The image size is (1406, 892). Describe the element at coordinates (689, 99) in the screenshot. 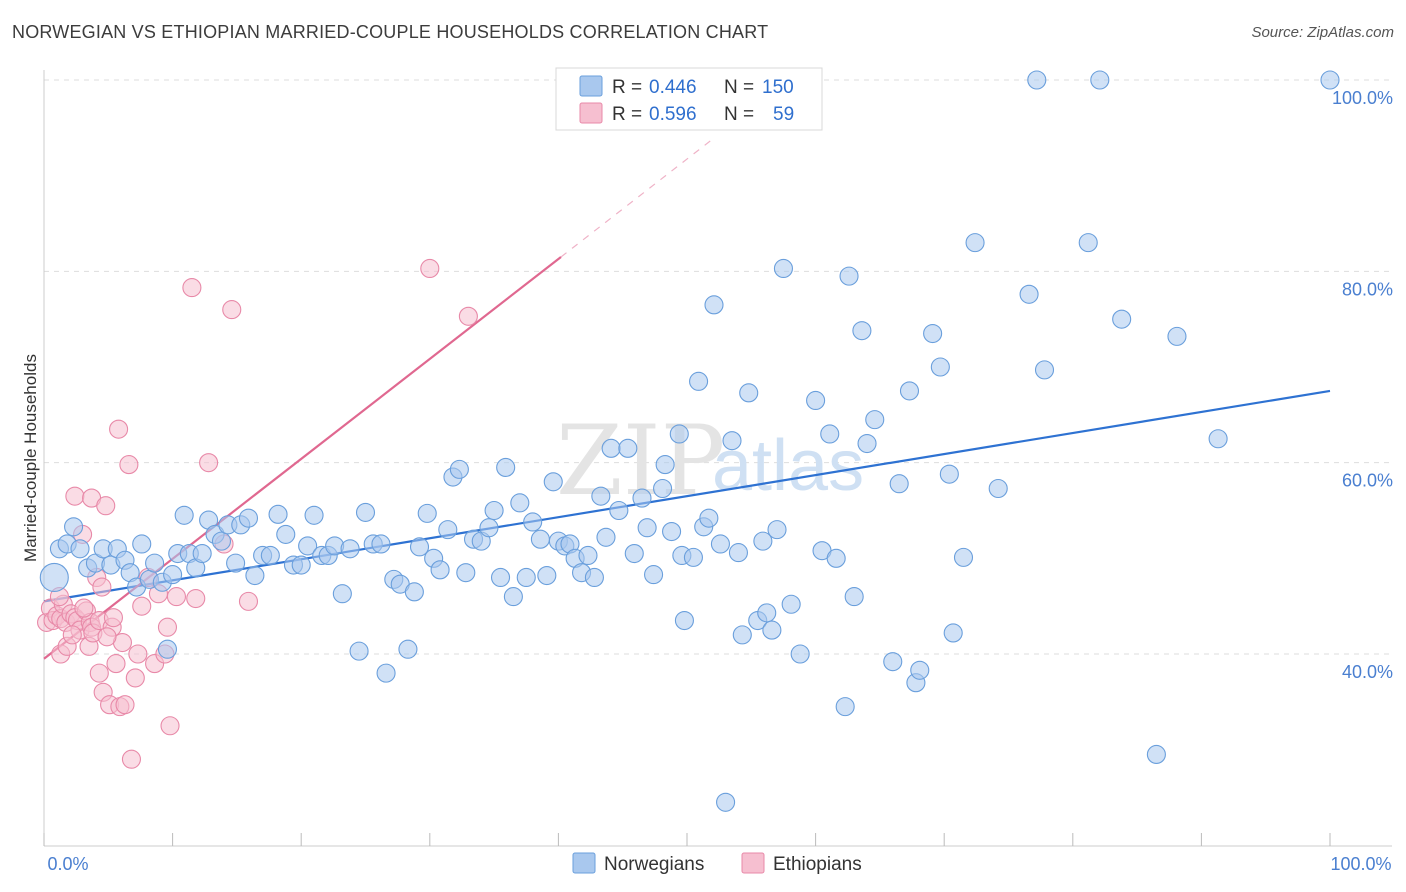

I see `legend-box: R = 0.446 N = 150 R = 0.596 N = 59` at that location.